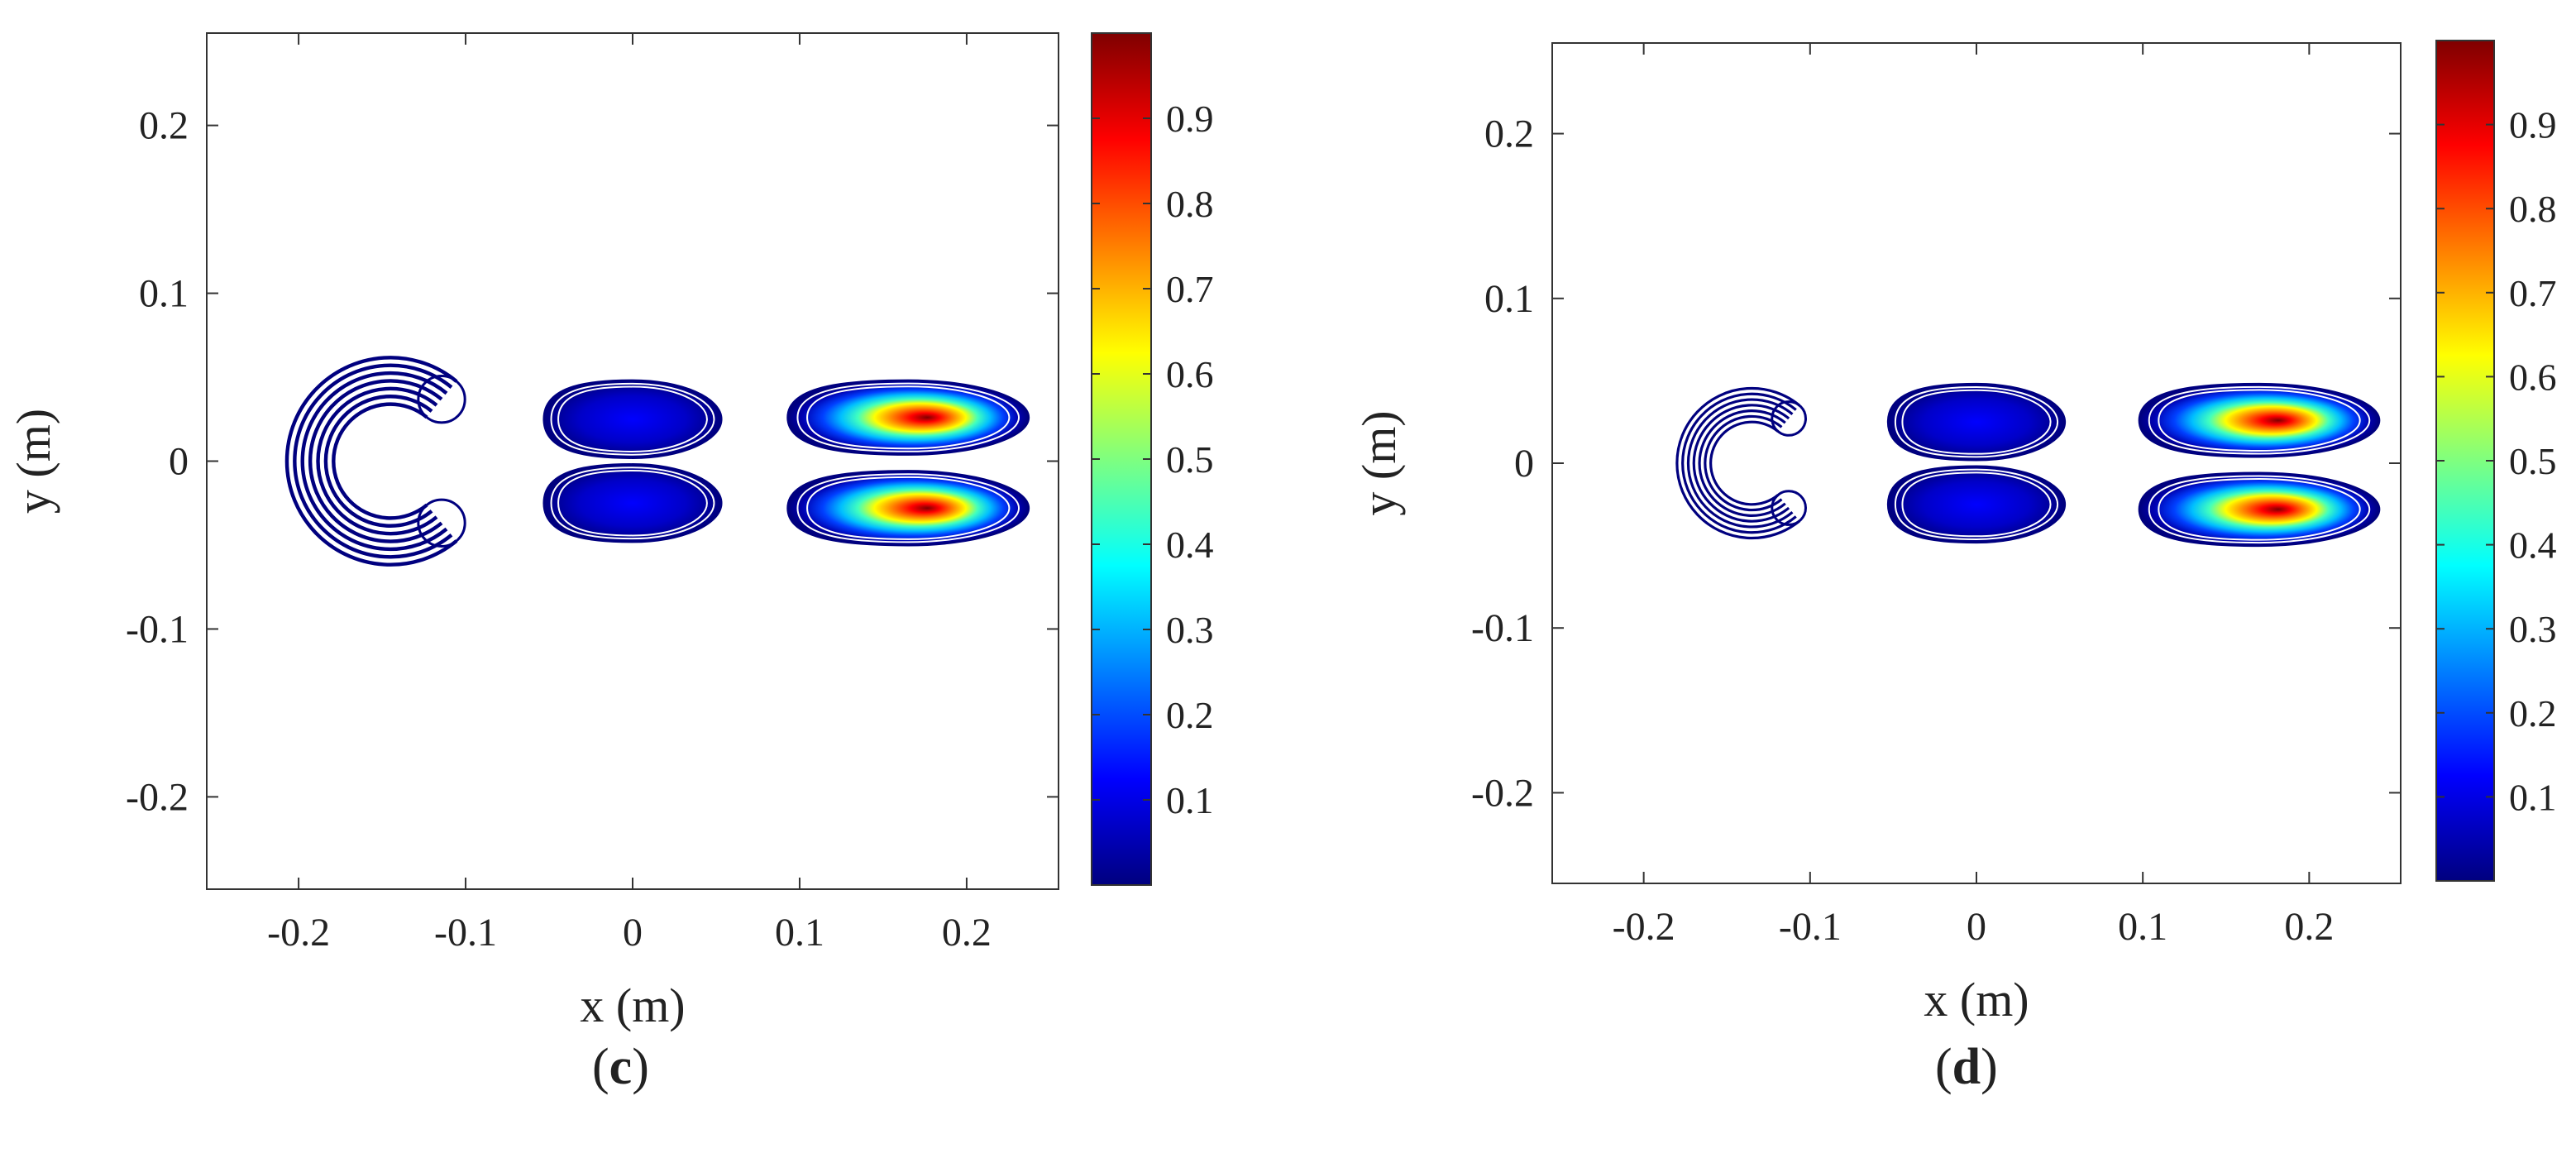 The image size is (2576, 1158). What do you see at coordinates (620, 1067) in the screenshot?
I see `panel-label-c: (c)` at bounding box center [620, 1067].